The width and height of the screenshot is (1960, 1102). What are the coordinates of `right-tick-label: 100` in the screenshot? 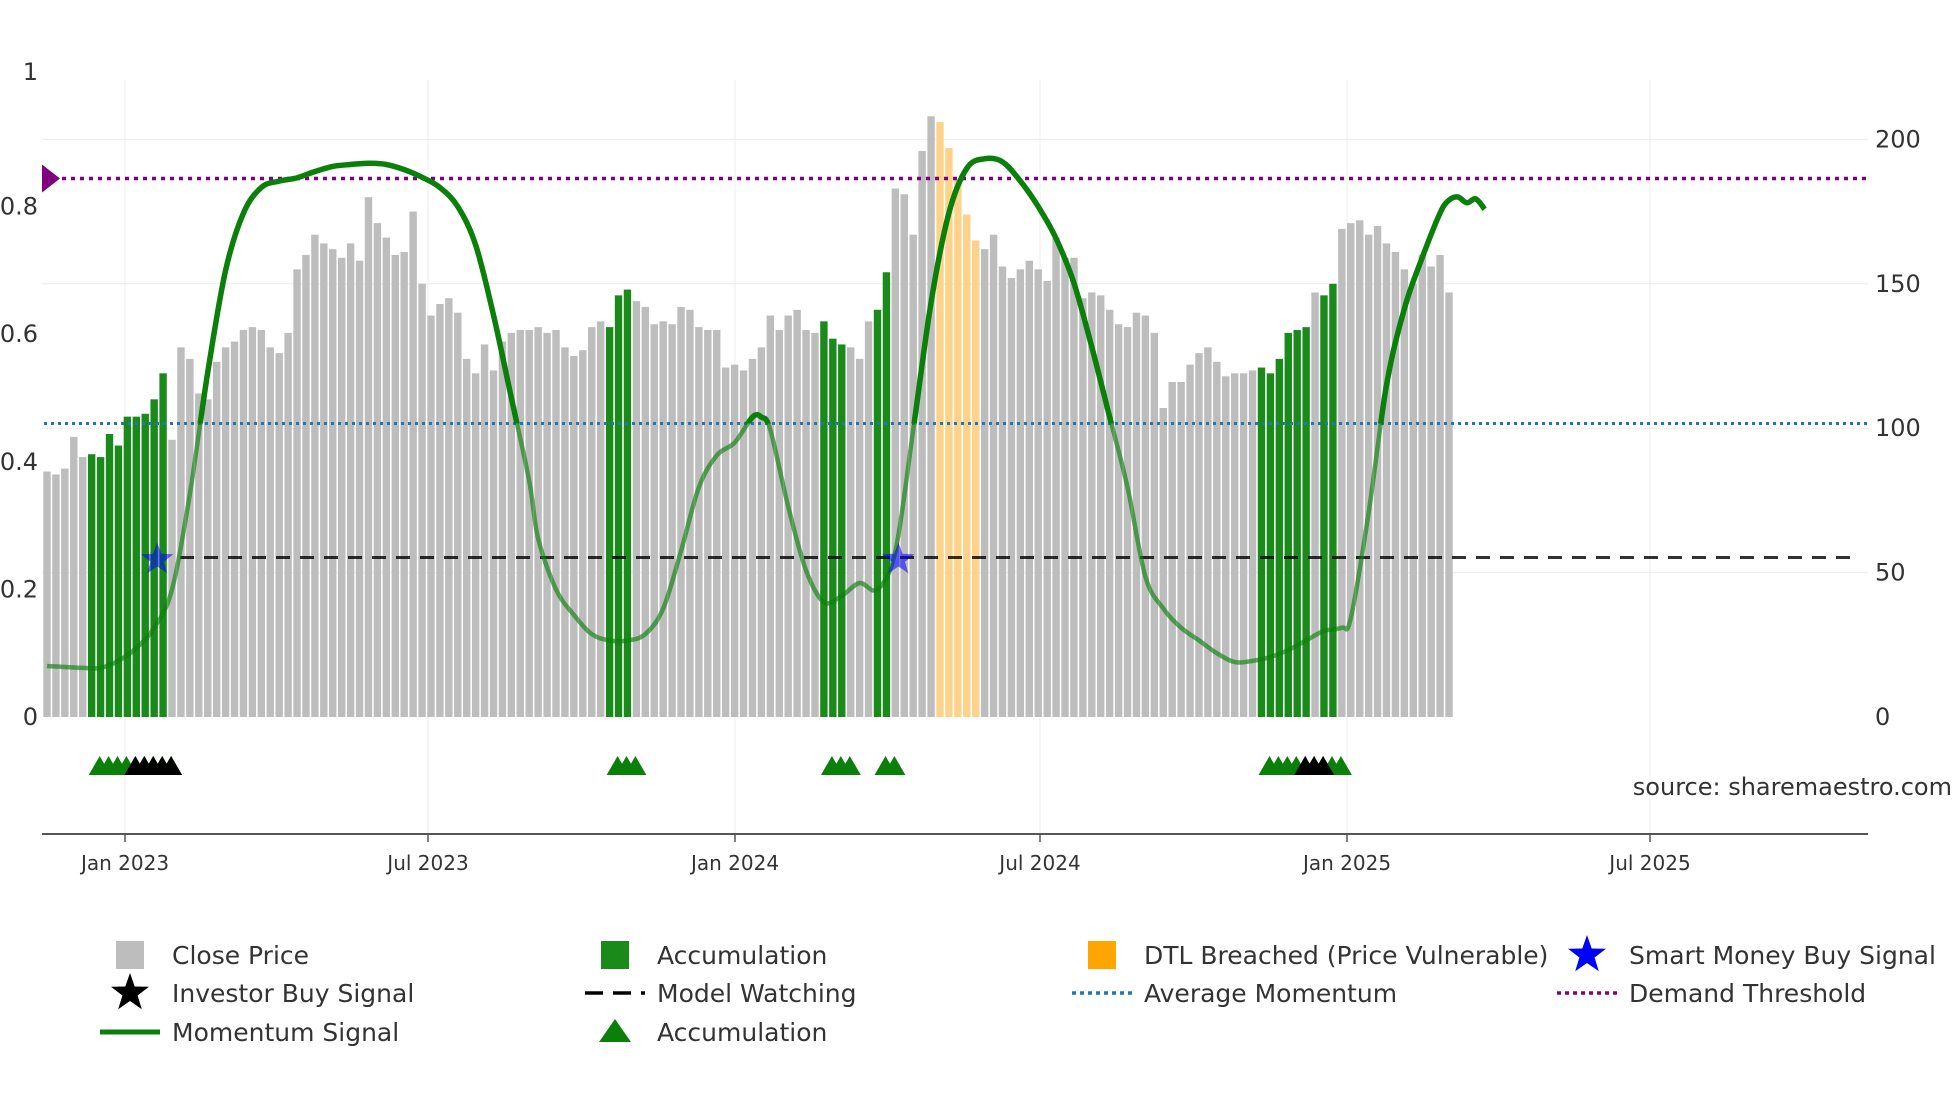 It's located at (1898, 428).